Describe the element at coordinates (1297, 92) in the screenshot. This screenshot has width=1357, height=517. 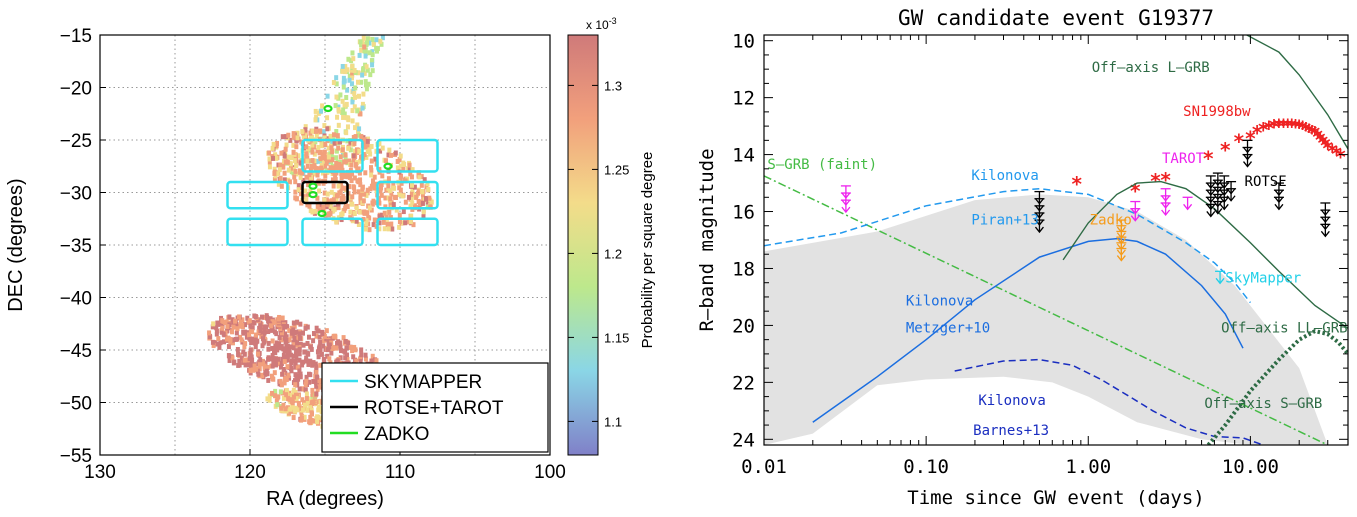
I see `off-axis-l-grb-curve` at that location.